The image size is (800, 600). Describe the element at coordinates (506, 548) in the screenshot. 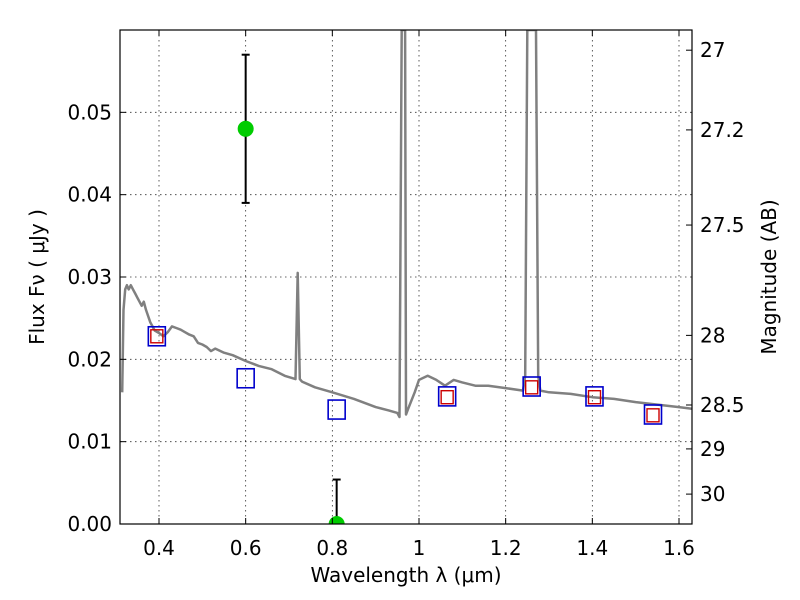

I see `x-tick-label: 1.2` at that location.